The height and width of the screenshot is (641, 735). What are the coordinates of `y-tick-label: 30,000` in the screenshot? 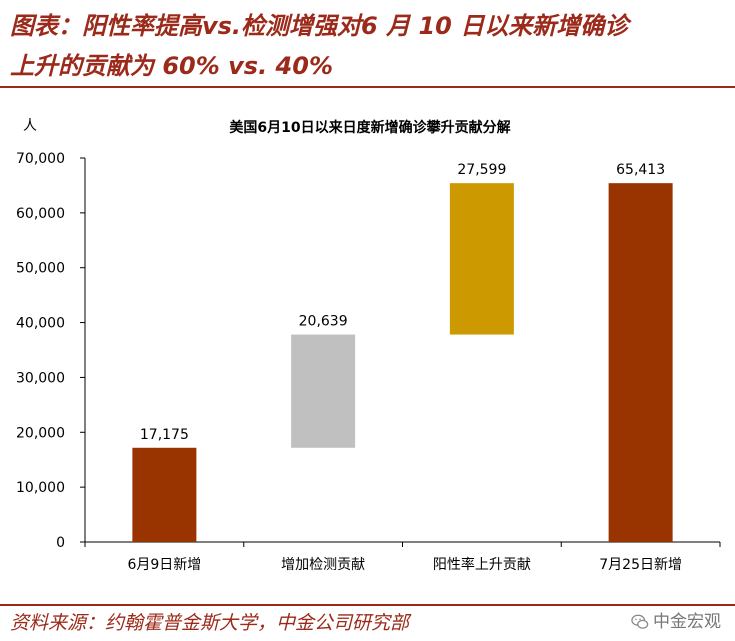 It's located at (40, 378).